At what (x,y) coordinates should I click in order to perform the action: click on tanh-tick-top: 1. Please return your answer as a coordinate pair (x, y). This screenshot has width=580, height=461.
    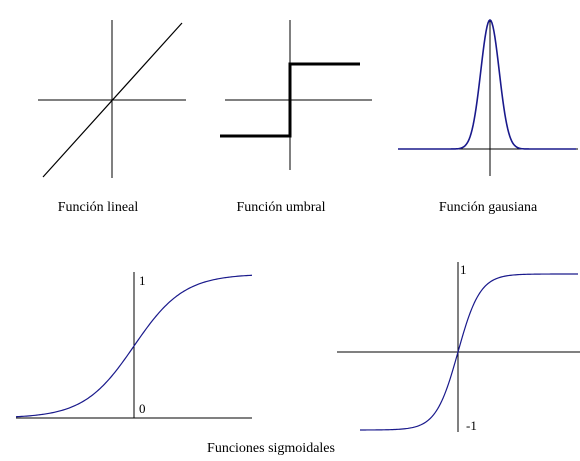
    Looking at the image, I should click on (463, 269).